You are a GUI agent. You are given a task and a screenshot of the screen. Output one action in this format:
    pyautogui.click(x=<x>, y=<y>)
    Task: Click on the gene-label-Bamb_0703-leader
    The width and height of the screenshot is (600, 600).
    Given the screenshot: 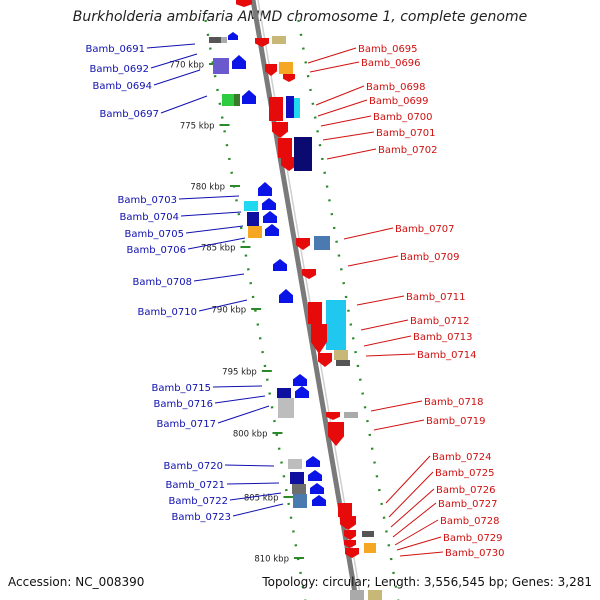 What is the action you would take?
    pyautogui.click(x=209, y=197)
    